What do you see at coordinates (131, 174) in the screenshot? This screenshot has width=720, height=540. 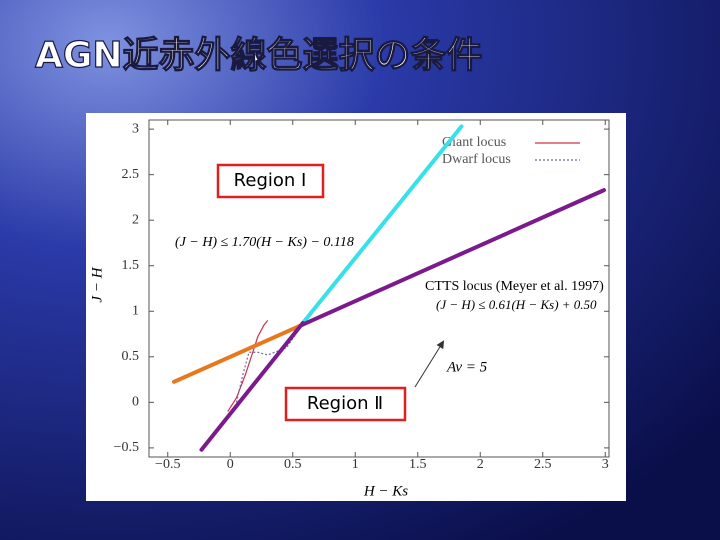 I see `y-tick-label: 2.5` at bounding box center [131, 174].